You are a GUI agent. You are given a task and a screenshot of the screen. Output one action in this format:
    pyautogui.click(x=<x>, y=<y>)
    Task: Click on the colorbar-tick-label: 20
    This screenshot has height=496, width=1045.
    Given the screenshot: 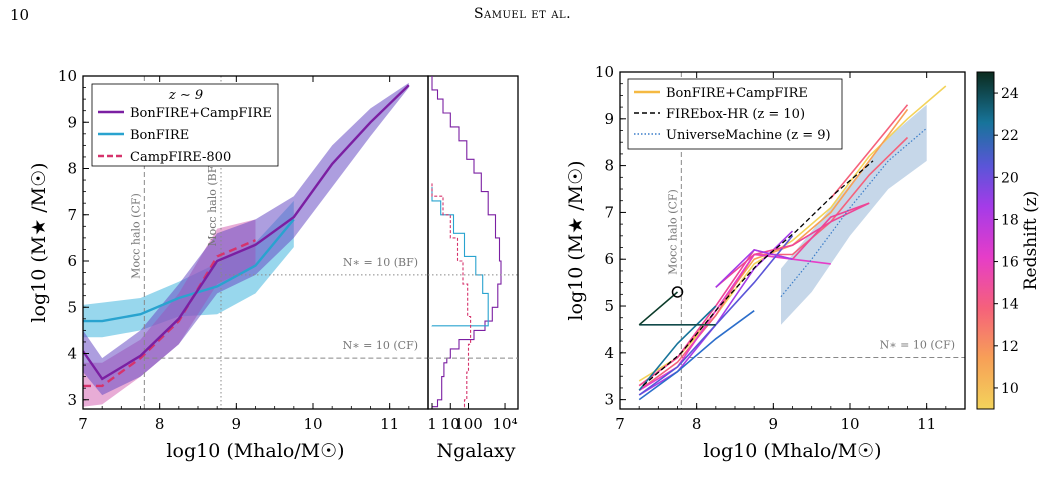 What is the action you would take?
    pyautogui.click(x=1010, y=178)
    